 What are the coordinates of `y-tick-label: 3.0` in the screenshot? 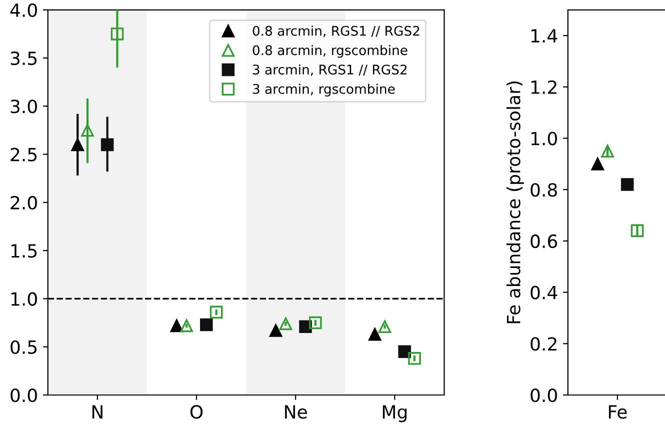 It's located at (23, 107).